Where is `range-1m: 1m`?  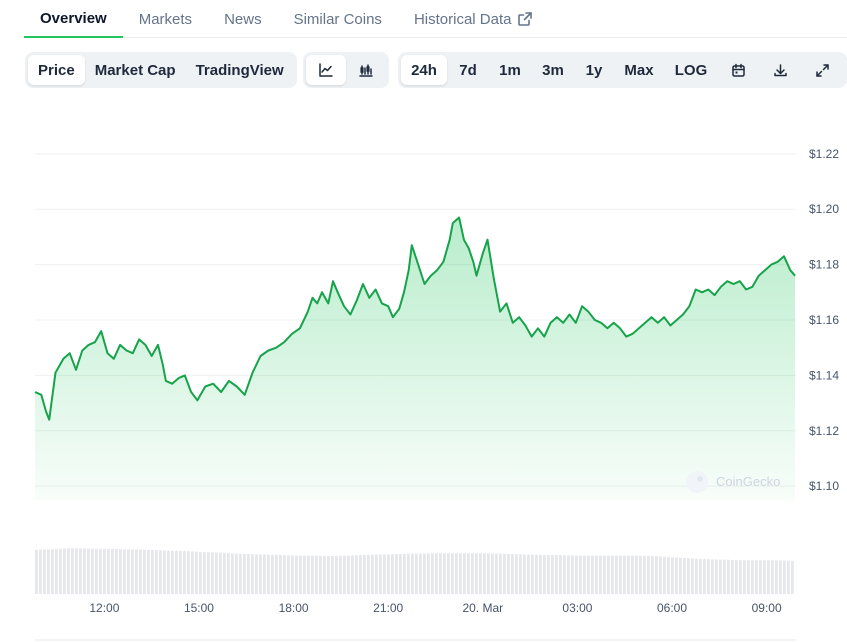
range-1m: 1m is located at coordinates (510, 70).